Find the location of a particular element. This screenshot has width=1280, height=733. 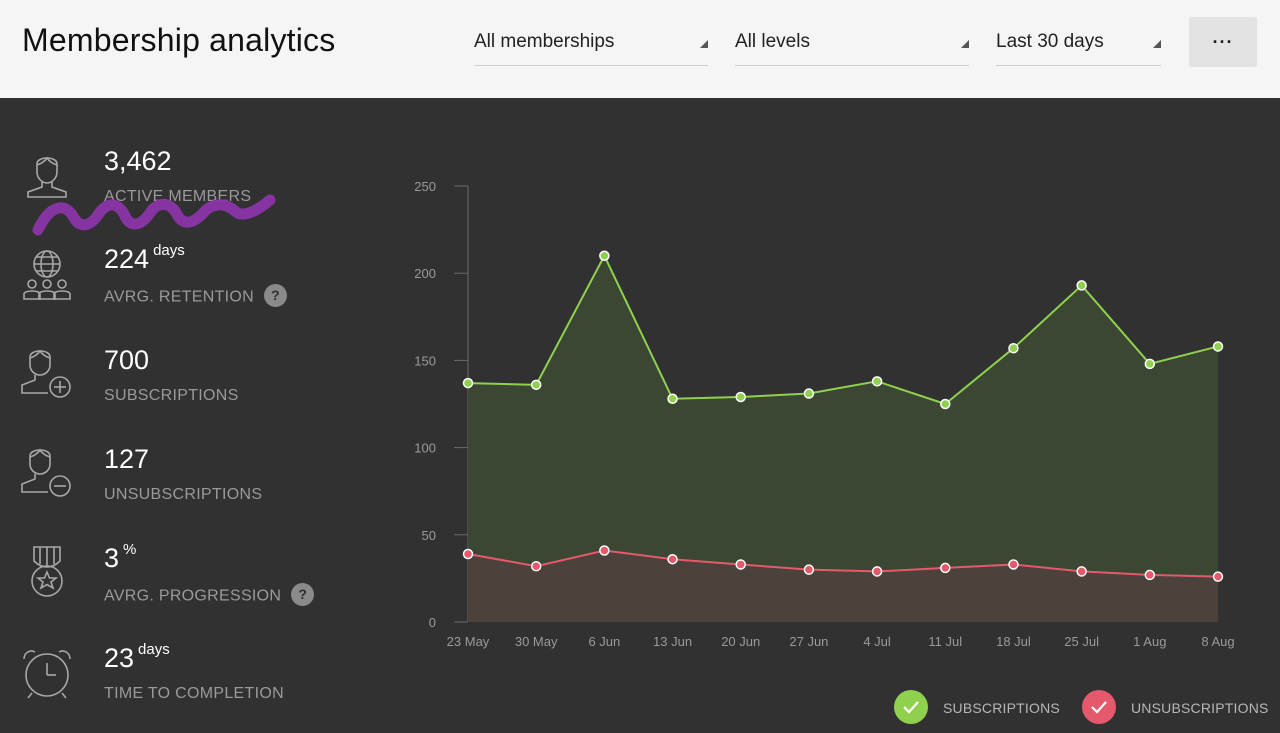

medal-icon is located at coordinates (47, 572).